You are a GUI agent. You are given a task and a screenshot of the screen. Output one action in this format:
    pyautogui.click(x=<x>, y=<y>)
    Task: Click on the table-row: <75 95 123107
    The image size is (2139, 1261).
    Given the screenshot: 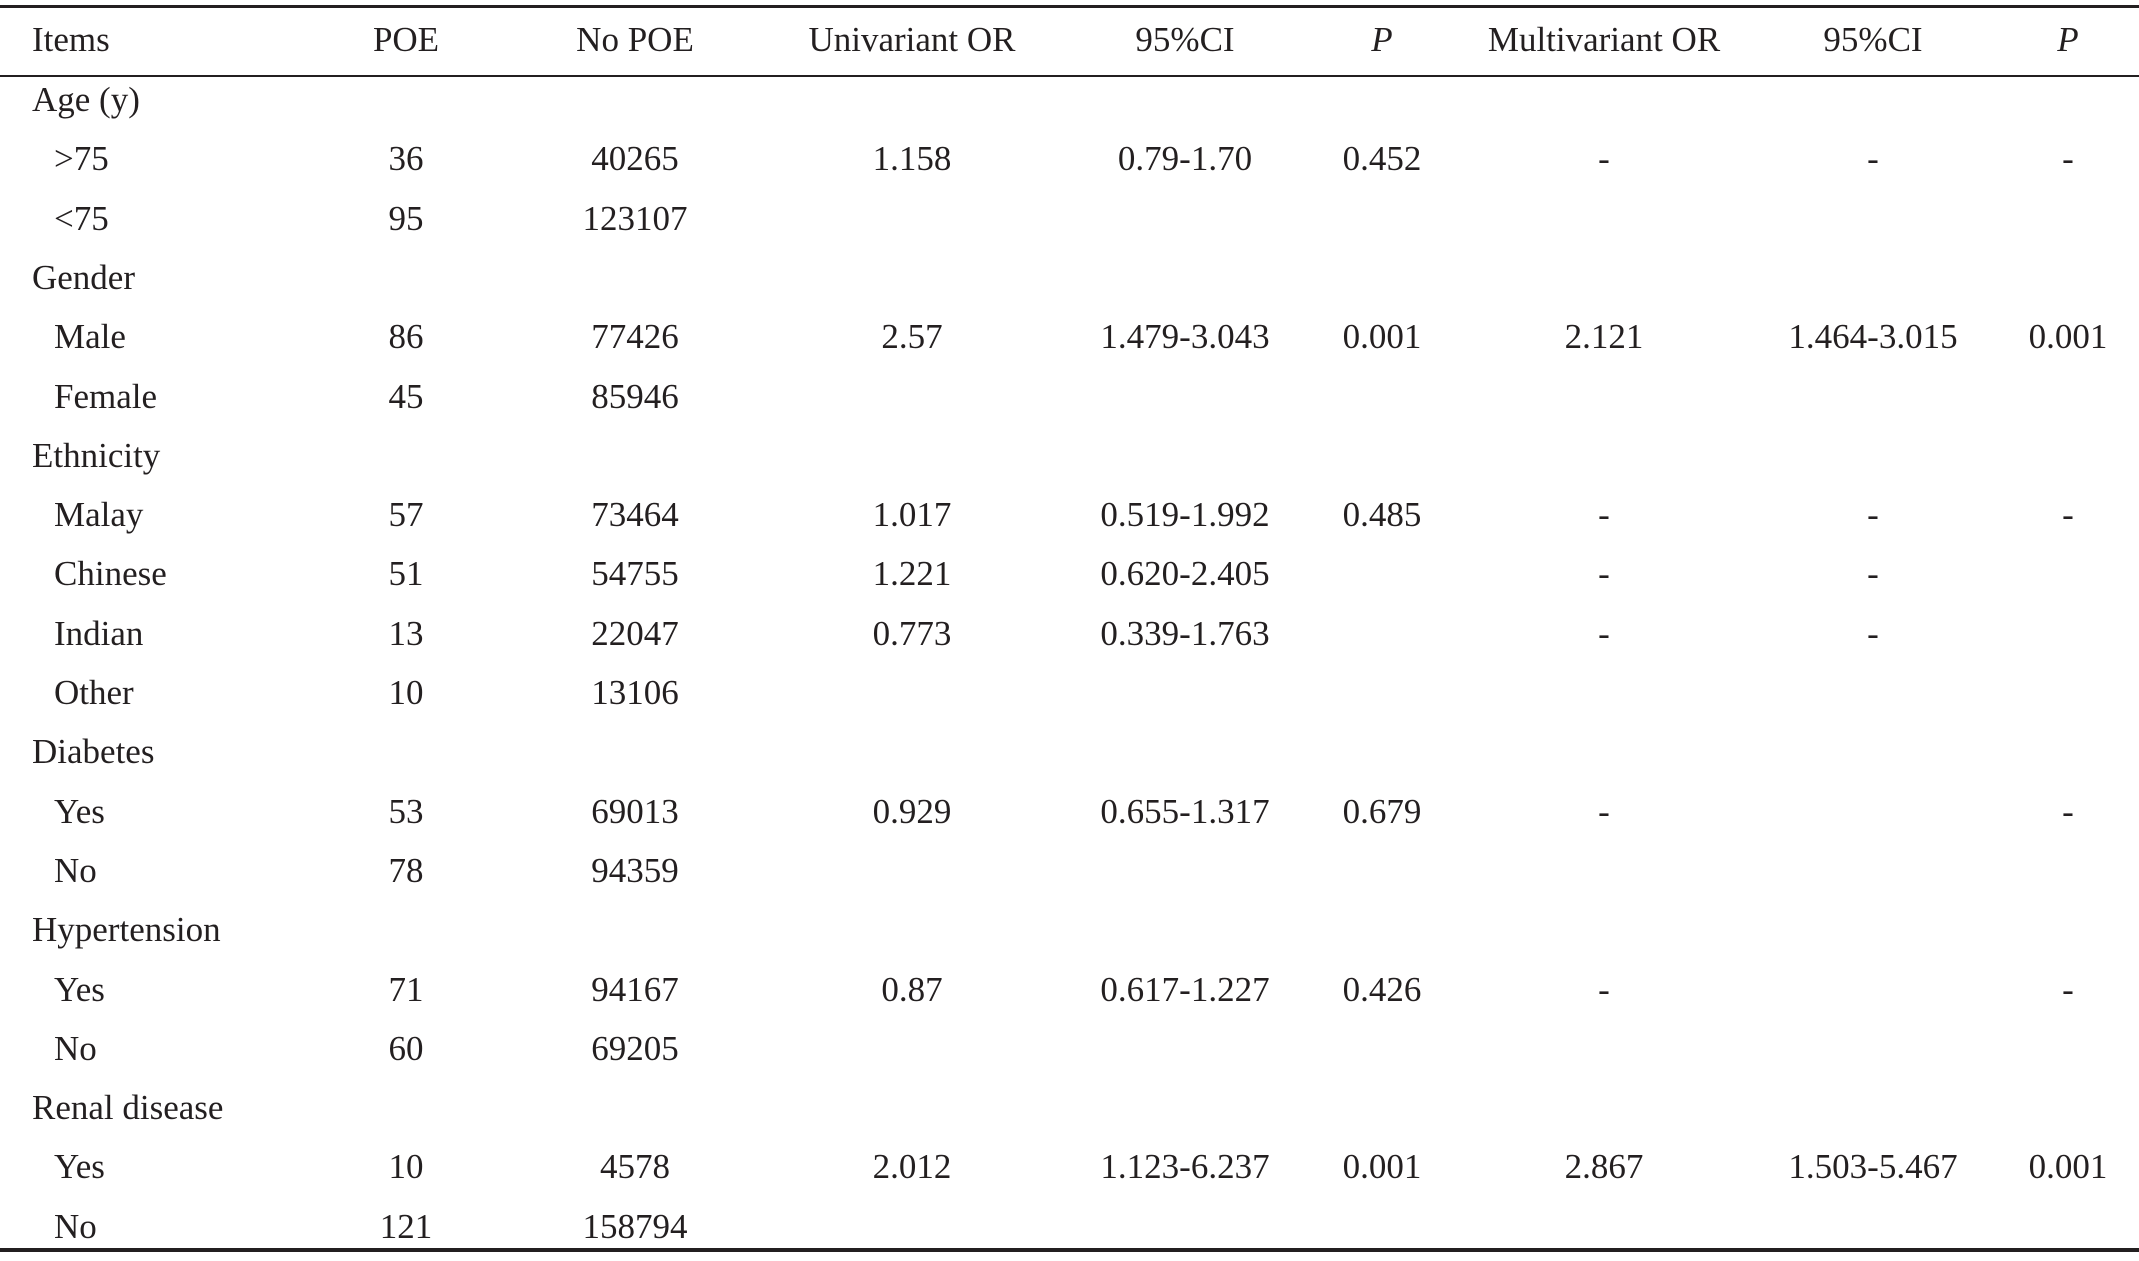 What is the action you would take?
    pyautogui.click(x=1069, y=219)
    